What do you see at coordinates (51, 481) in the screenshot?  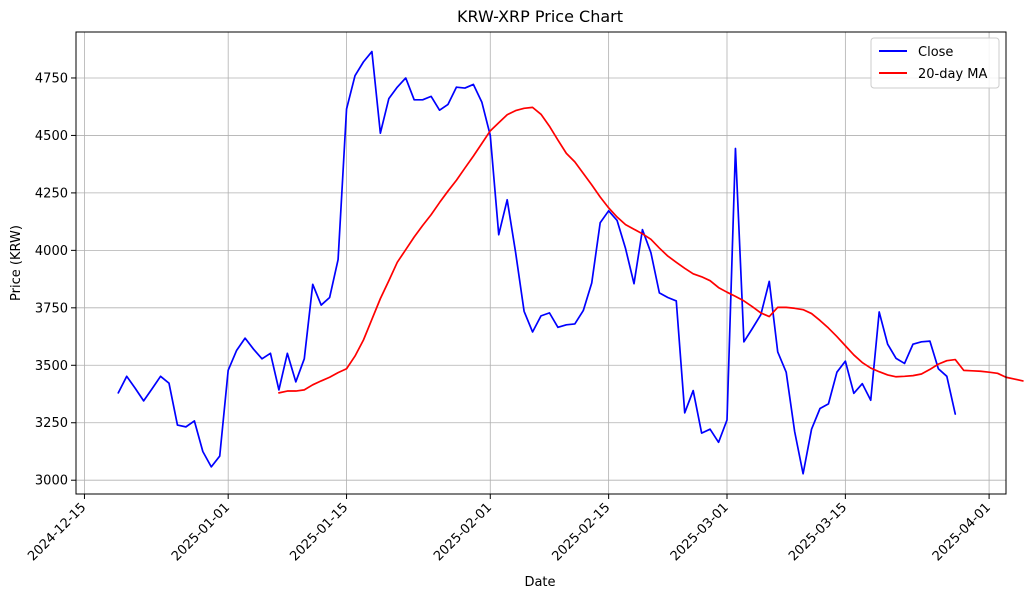 I see `y-tick-label: 3000` at bounding box center [51, 481].